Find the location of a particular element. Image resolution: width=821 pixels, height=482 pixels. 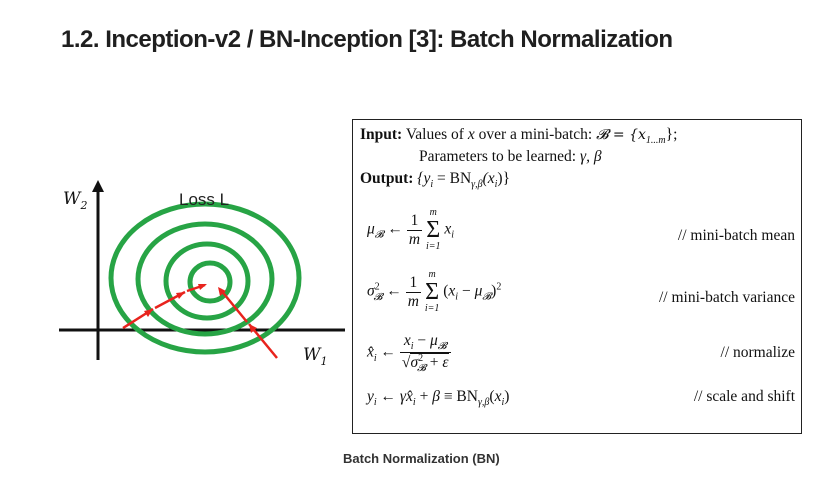

arrow-left-2-head is located at coordinates (180, 295).